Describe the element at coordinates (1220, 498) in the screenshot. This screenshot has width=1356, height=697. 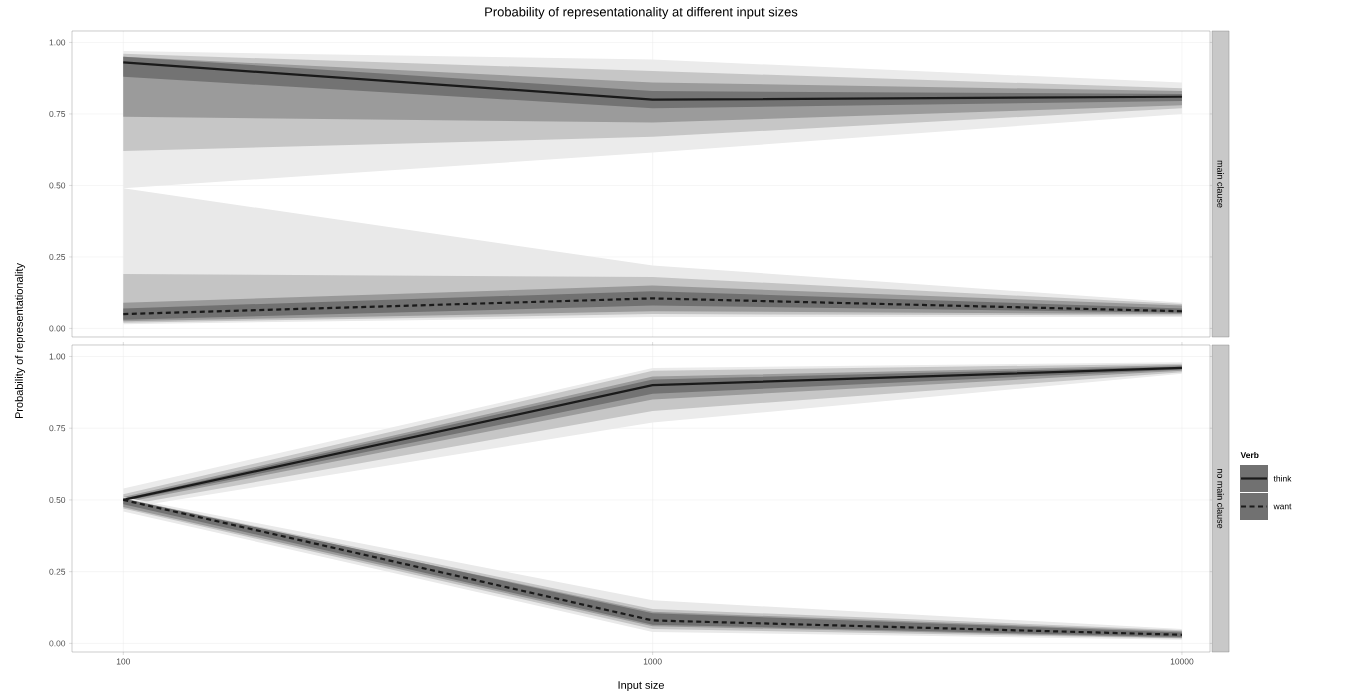
I see `text: no main clause` at that location.